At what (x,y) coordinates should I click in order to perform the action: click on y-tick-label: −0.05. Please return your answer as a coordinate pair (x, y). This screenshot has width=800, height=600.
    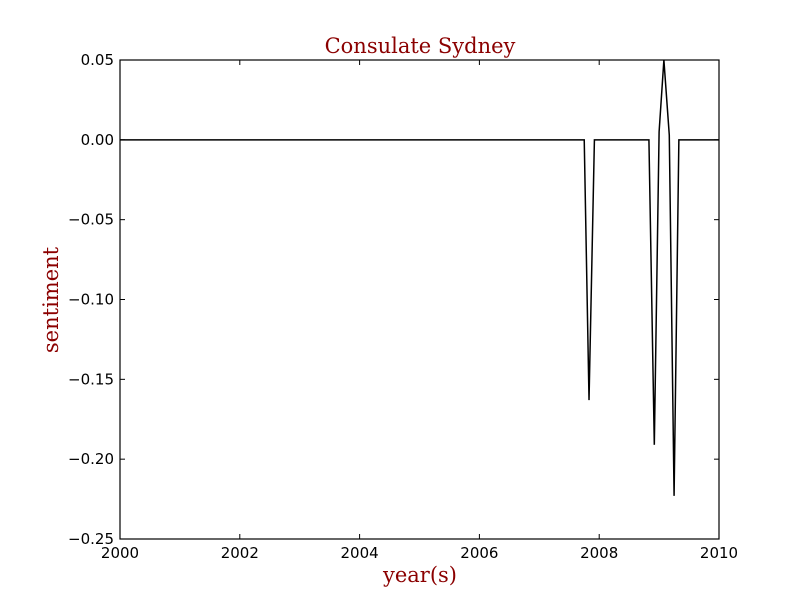
    Looking at the image, I should click on (91, 220).